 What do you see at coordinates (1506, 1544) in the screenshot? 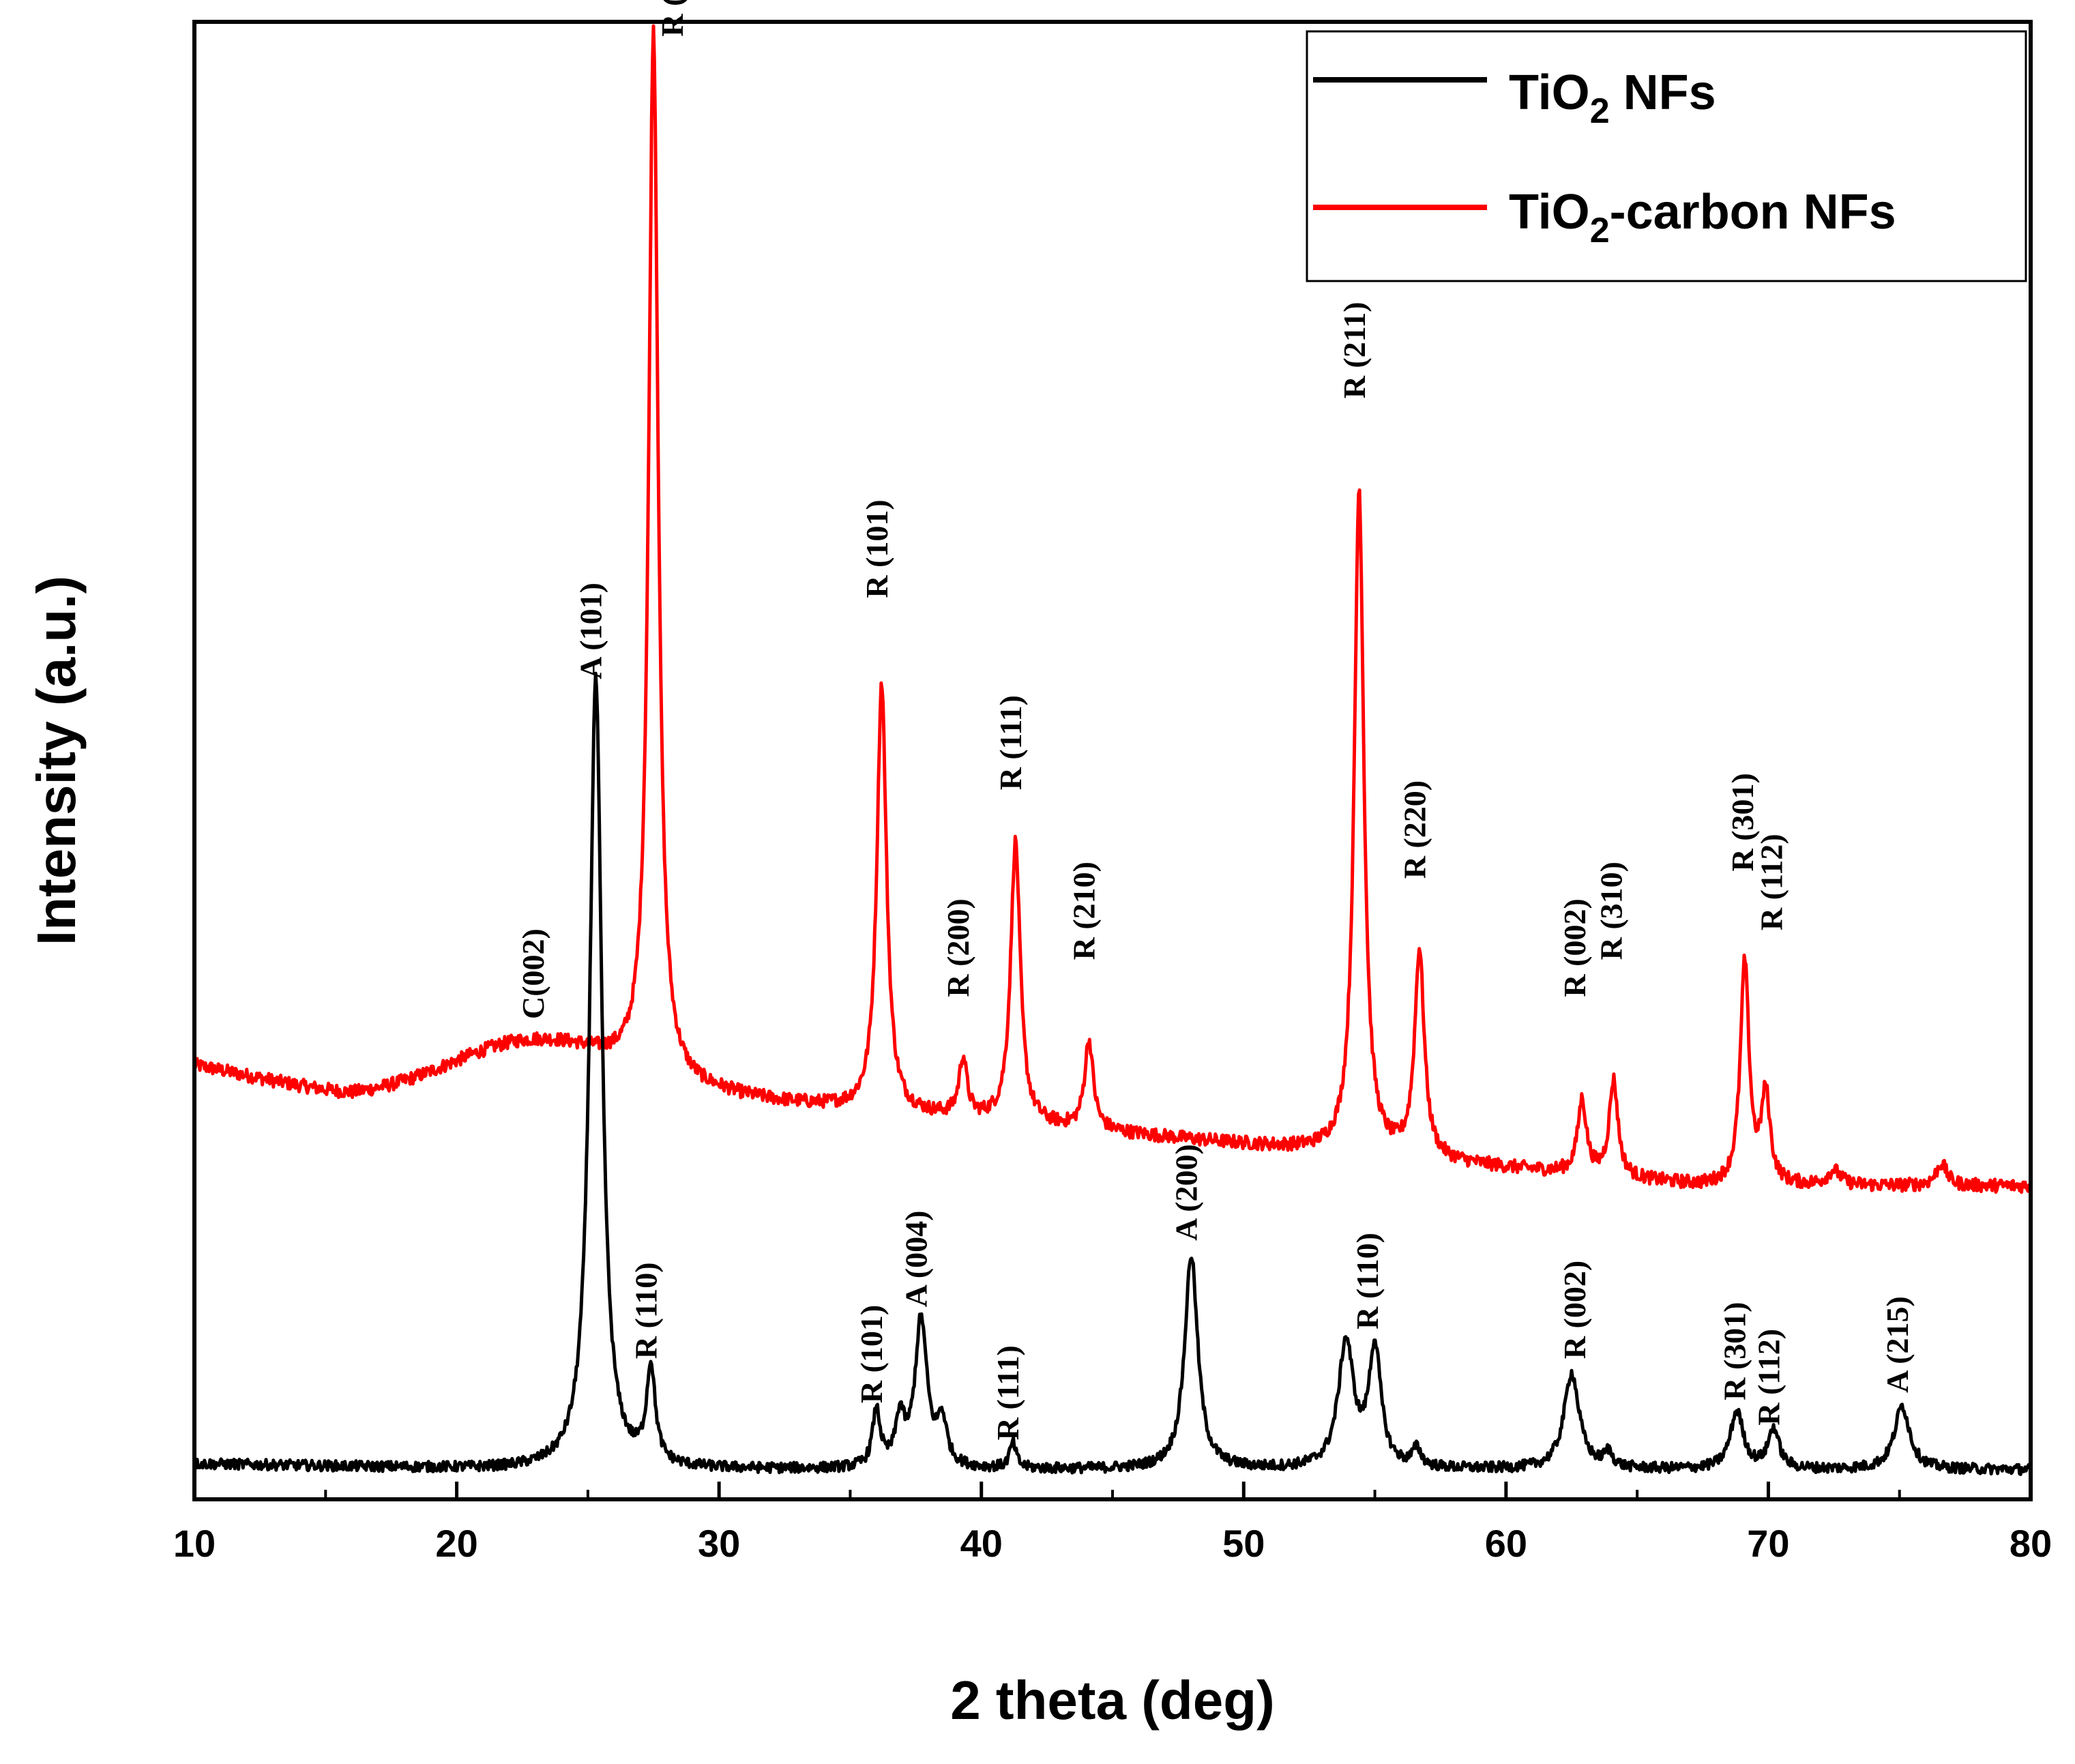
I see `x-tick-label: 60` at bounding box center [1506, 1544].